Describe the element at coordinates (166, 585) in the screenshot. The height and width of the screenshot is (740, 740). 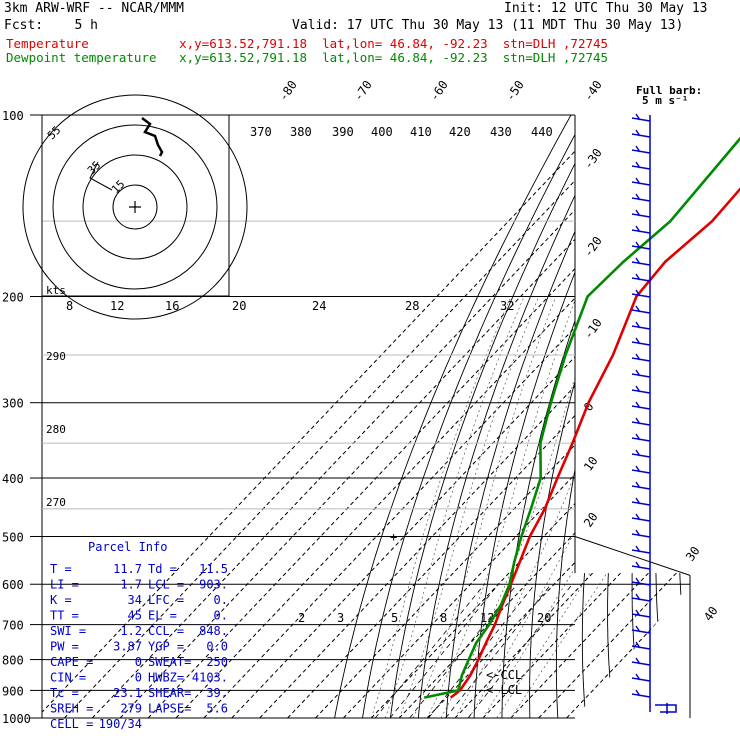
I see `parcel-info-key: LCL =` at that location.